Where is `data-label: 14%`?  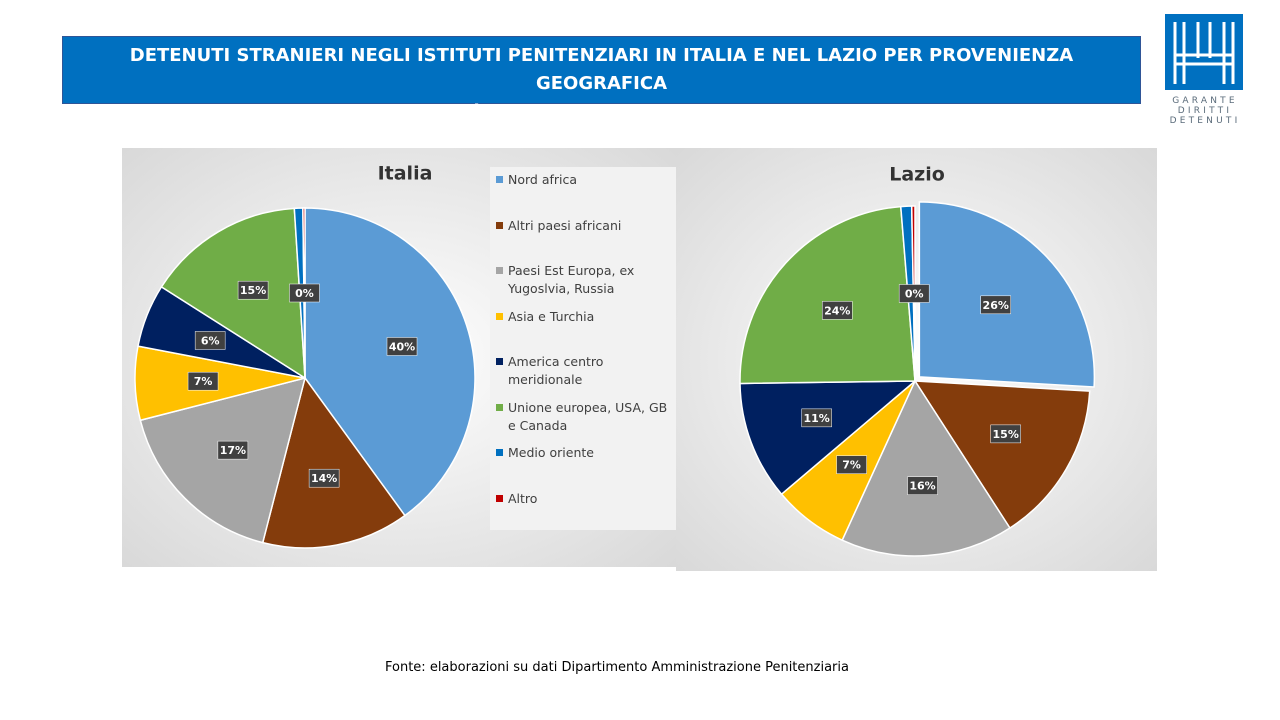 data-label: 14% is located at coordinates (324, 478).